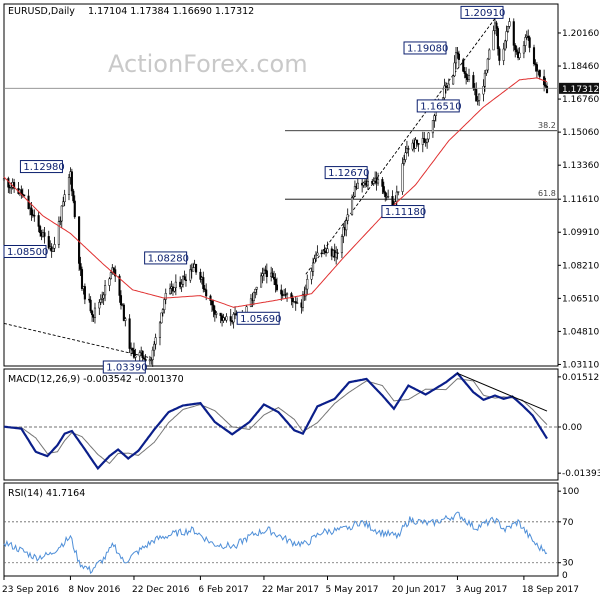 This screenshot has width=600, height=600. Describe the element at coordinates (580, 233) in the screenshot. I see `price-tick-label: 1.09910` at that location.